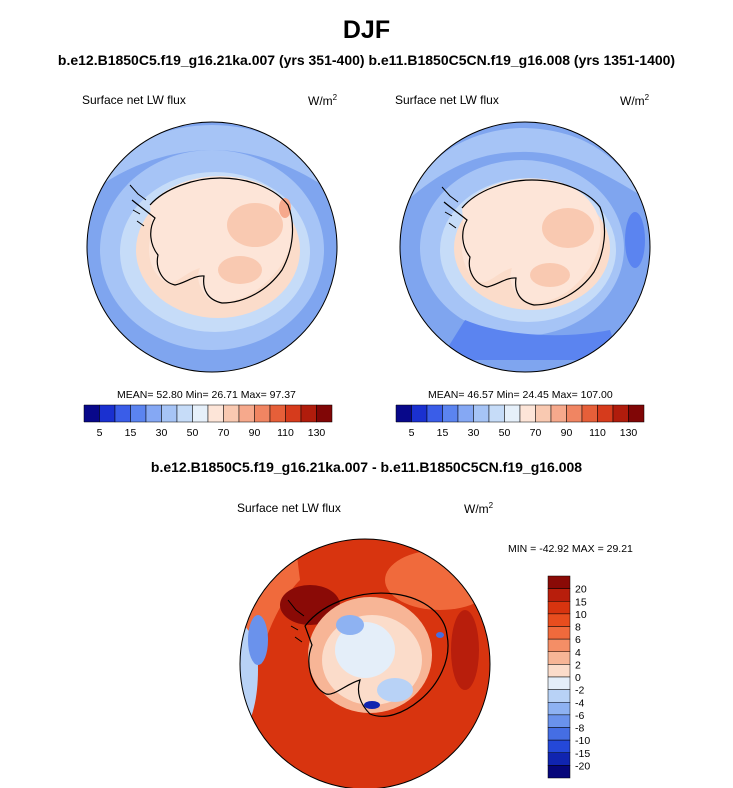 The height and width of the screenshot is (788, 733). What do you see at coordinates (582, 754) in the screenshot?
I see `colorbar-tick-label: -15` at bounding box center [582, 754].